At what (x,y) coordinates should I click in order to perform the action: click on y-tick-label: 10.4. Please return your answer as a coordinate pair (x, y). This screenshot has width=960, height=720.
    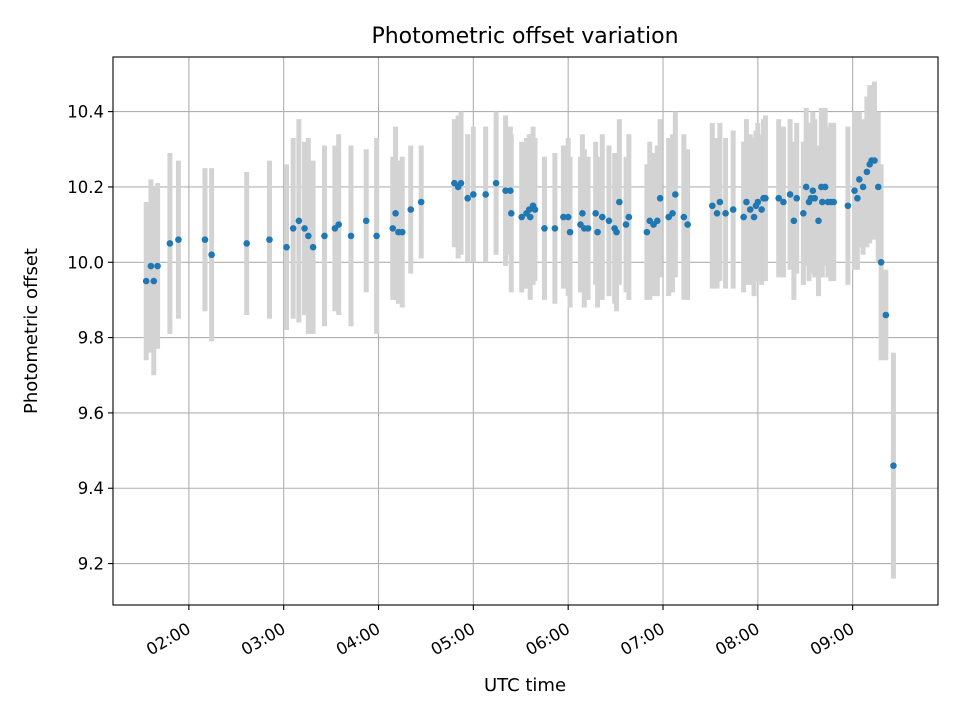
    Looking at the image, I should click on (85, 112).